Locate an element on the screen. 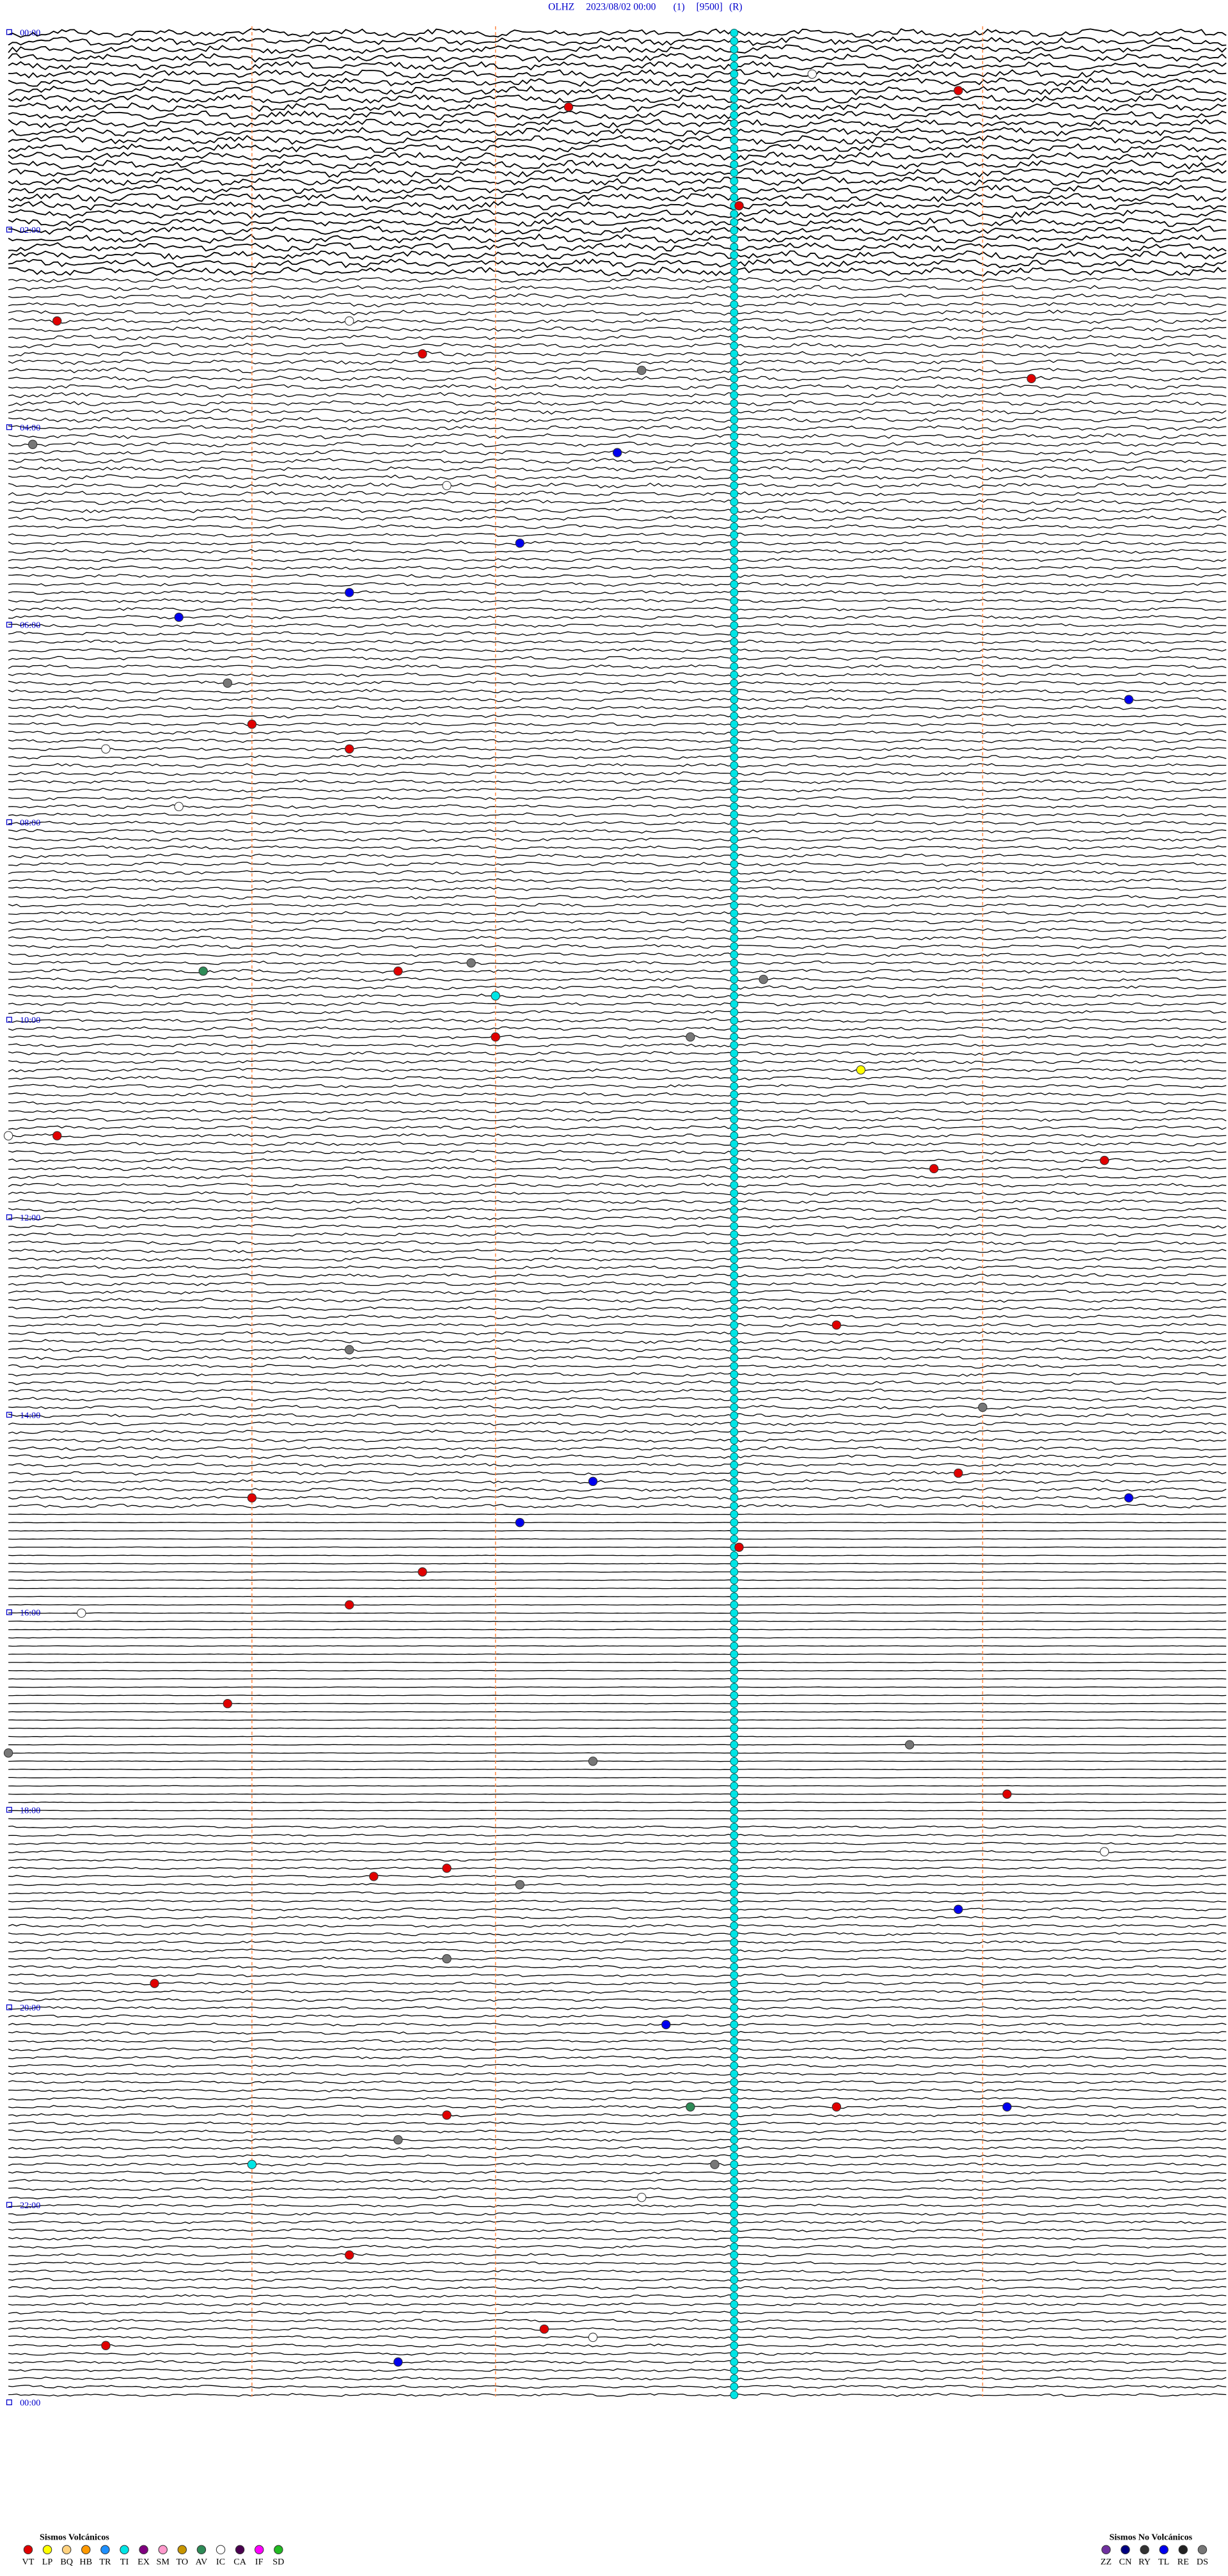 Image resolution: width=1228 pixels, height=2576 pixels. time-label: 20:00 is located at coordinates (30, 2008).